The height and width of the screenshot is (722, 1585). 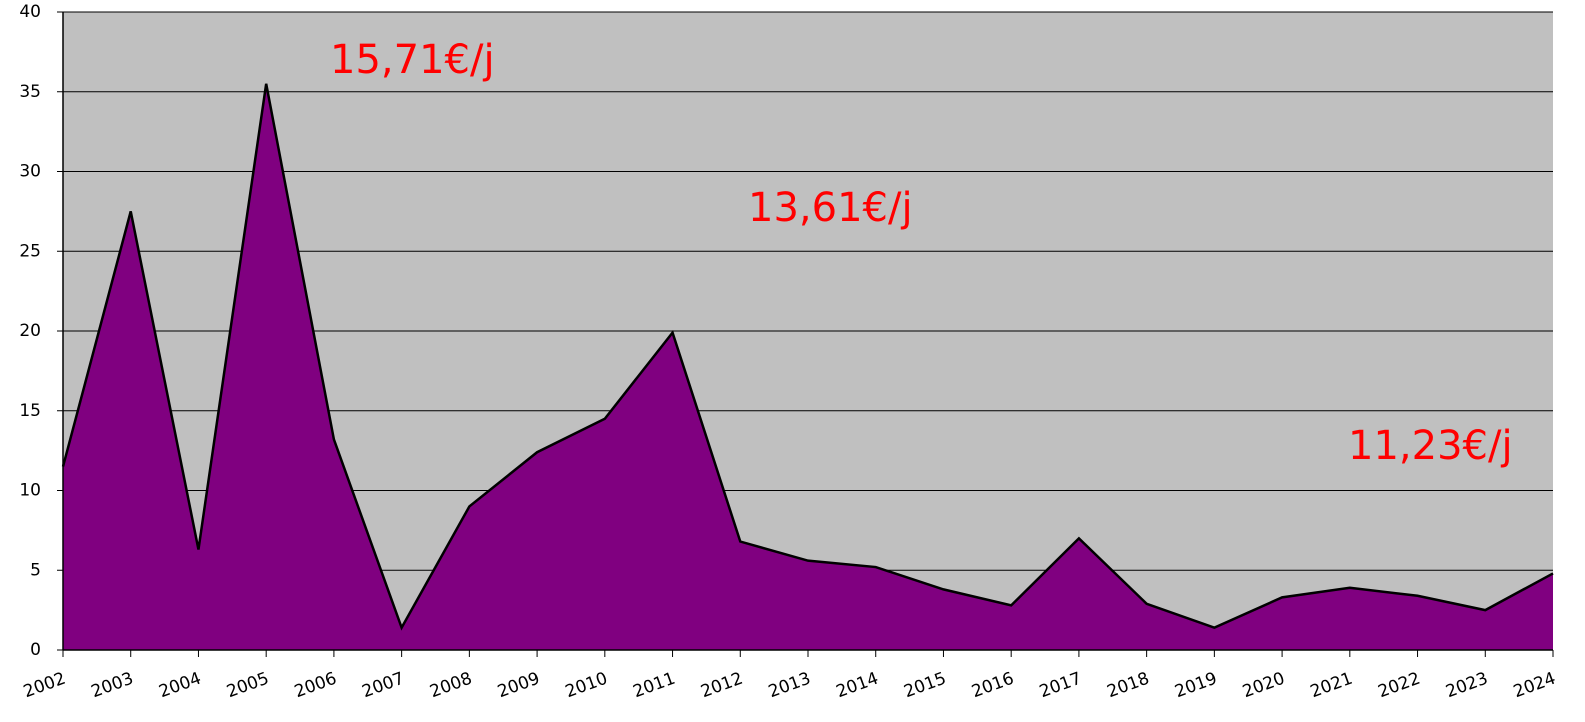 What do you see at coordinates (789, 686) in the screenshot?
I see `x-tick-label: 2013` at bounding box center [789, 686].